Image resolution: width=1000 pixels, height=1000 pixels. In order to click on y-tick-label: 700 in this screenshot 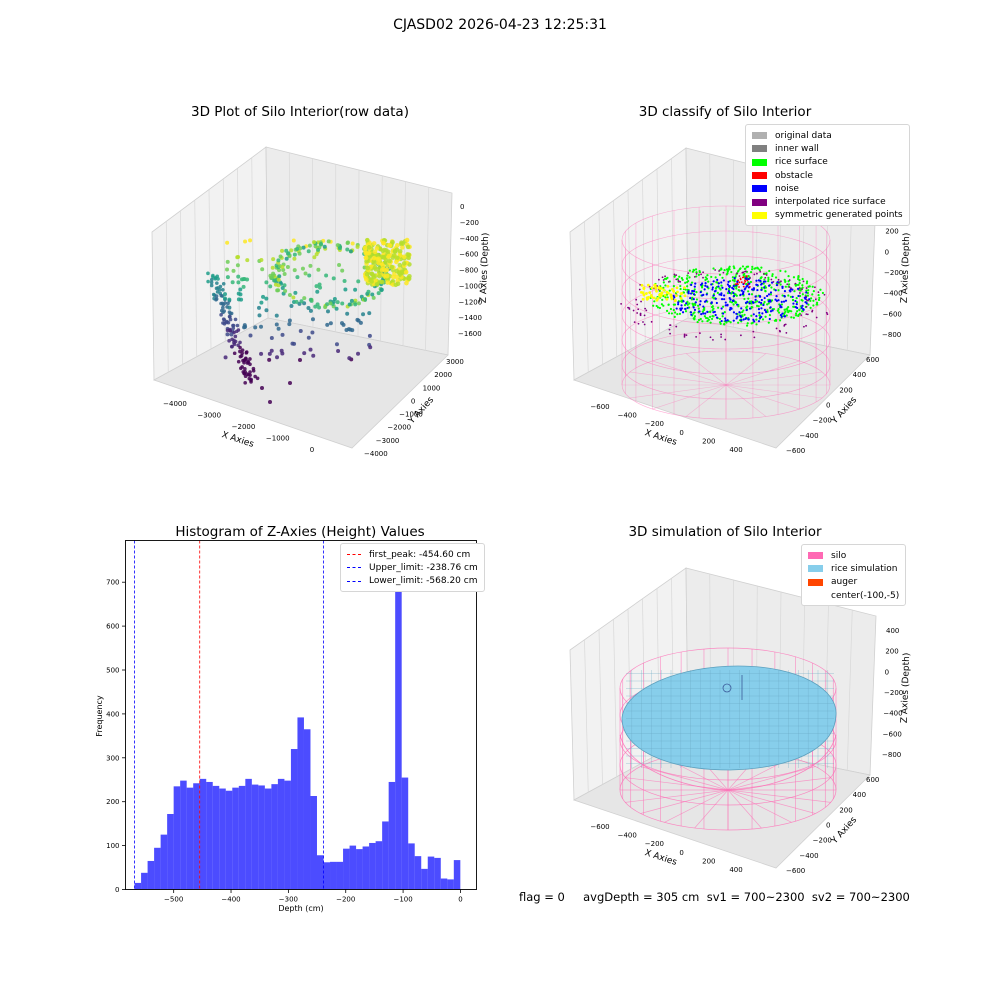, I will do `click(112, 583)`.